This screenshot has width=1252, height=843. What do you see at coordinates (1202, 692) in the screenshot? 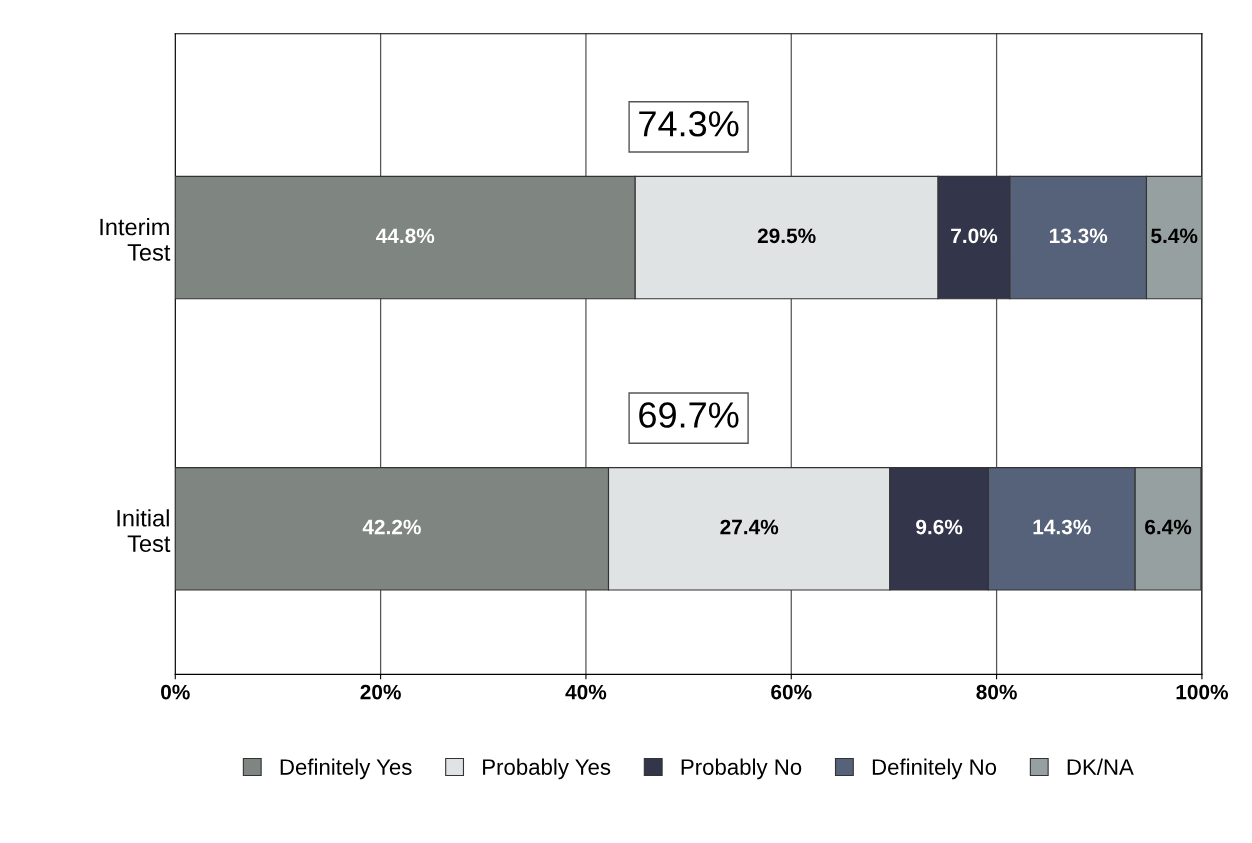
I see `x-tick-label: 100%` at bounding box center [1202, 692].